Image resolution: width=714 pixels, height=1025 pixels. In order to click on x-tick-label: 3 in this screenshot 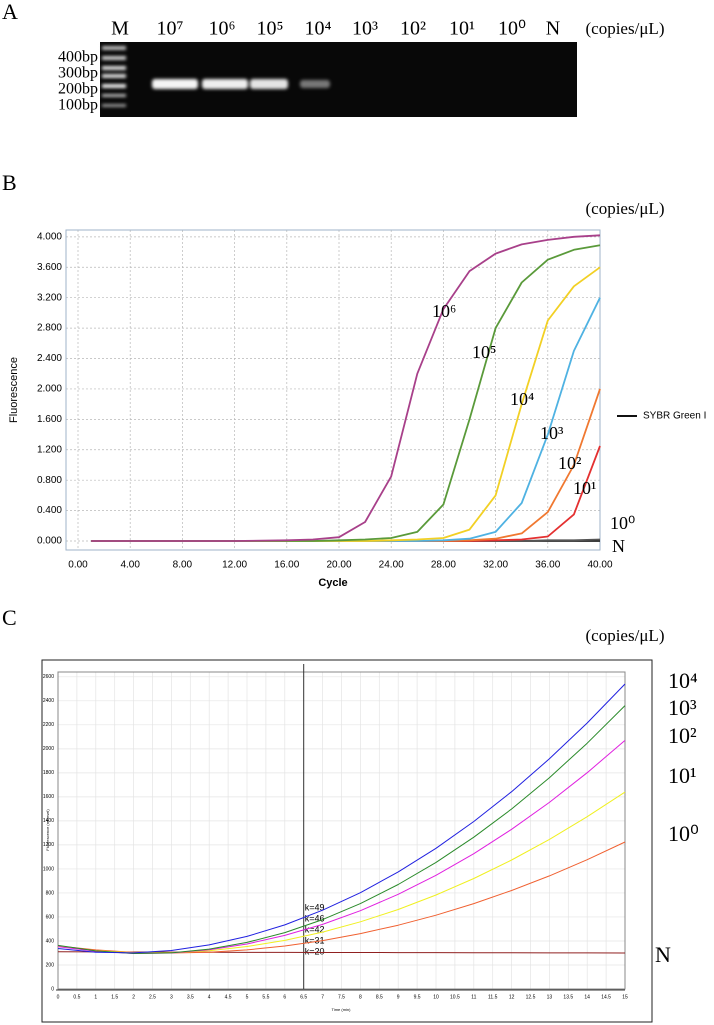, I will do `click(171, 997)`.